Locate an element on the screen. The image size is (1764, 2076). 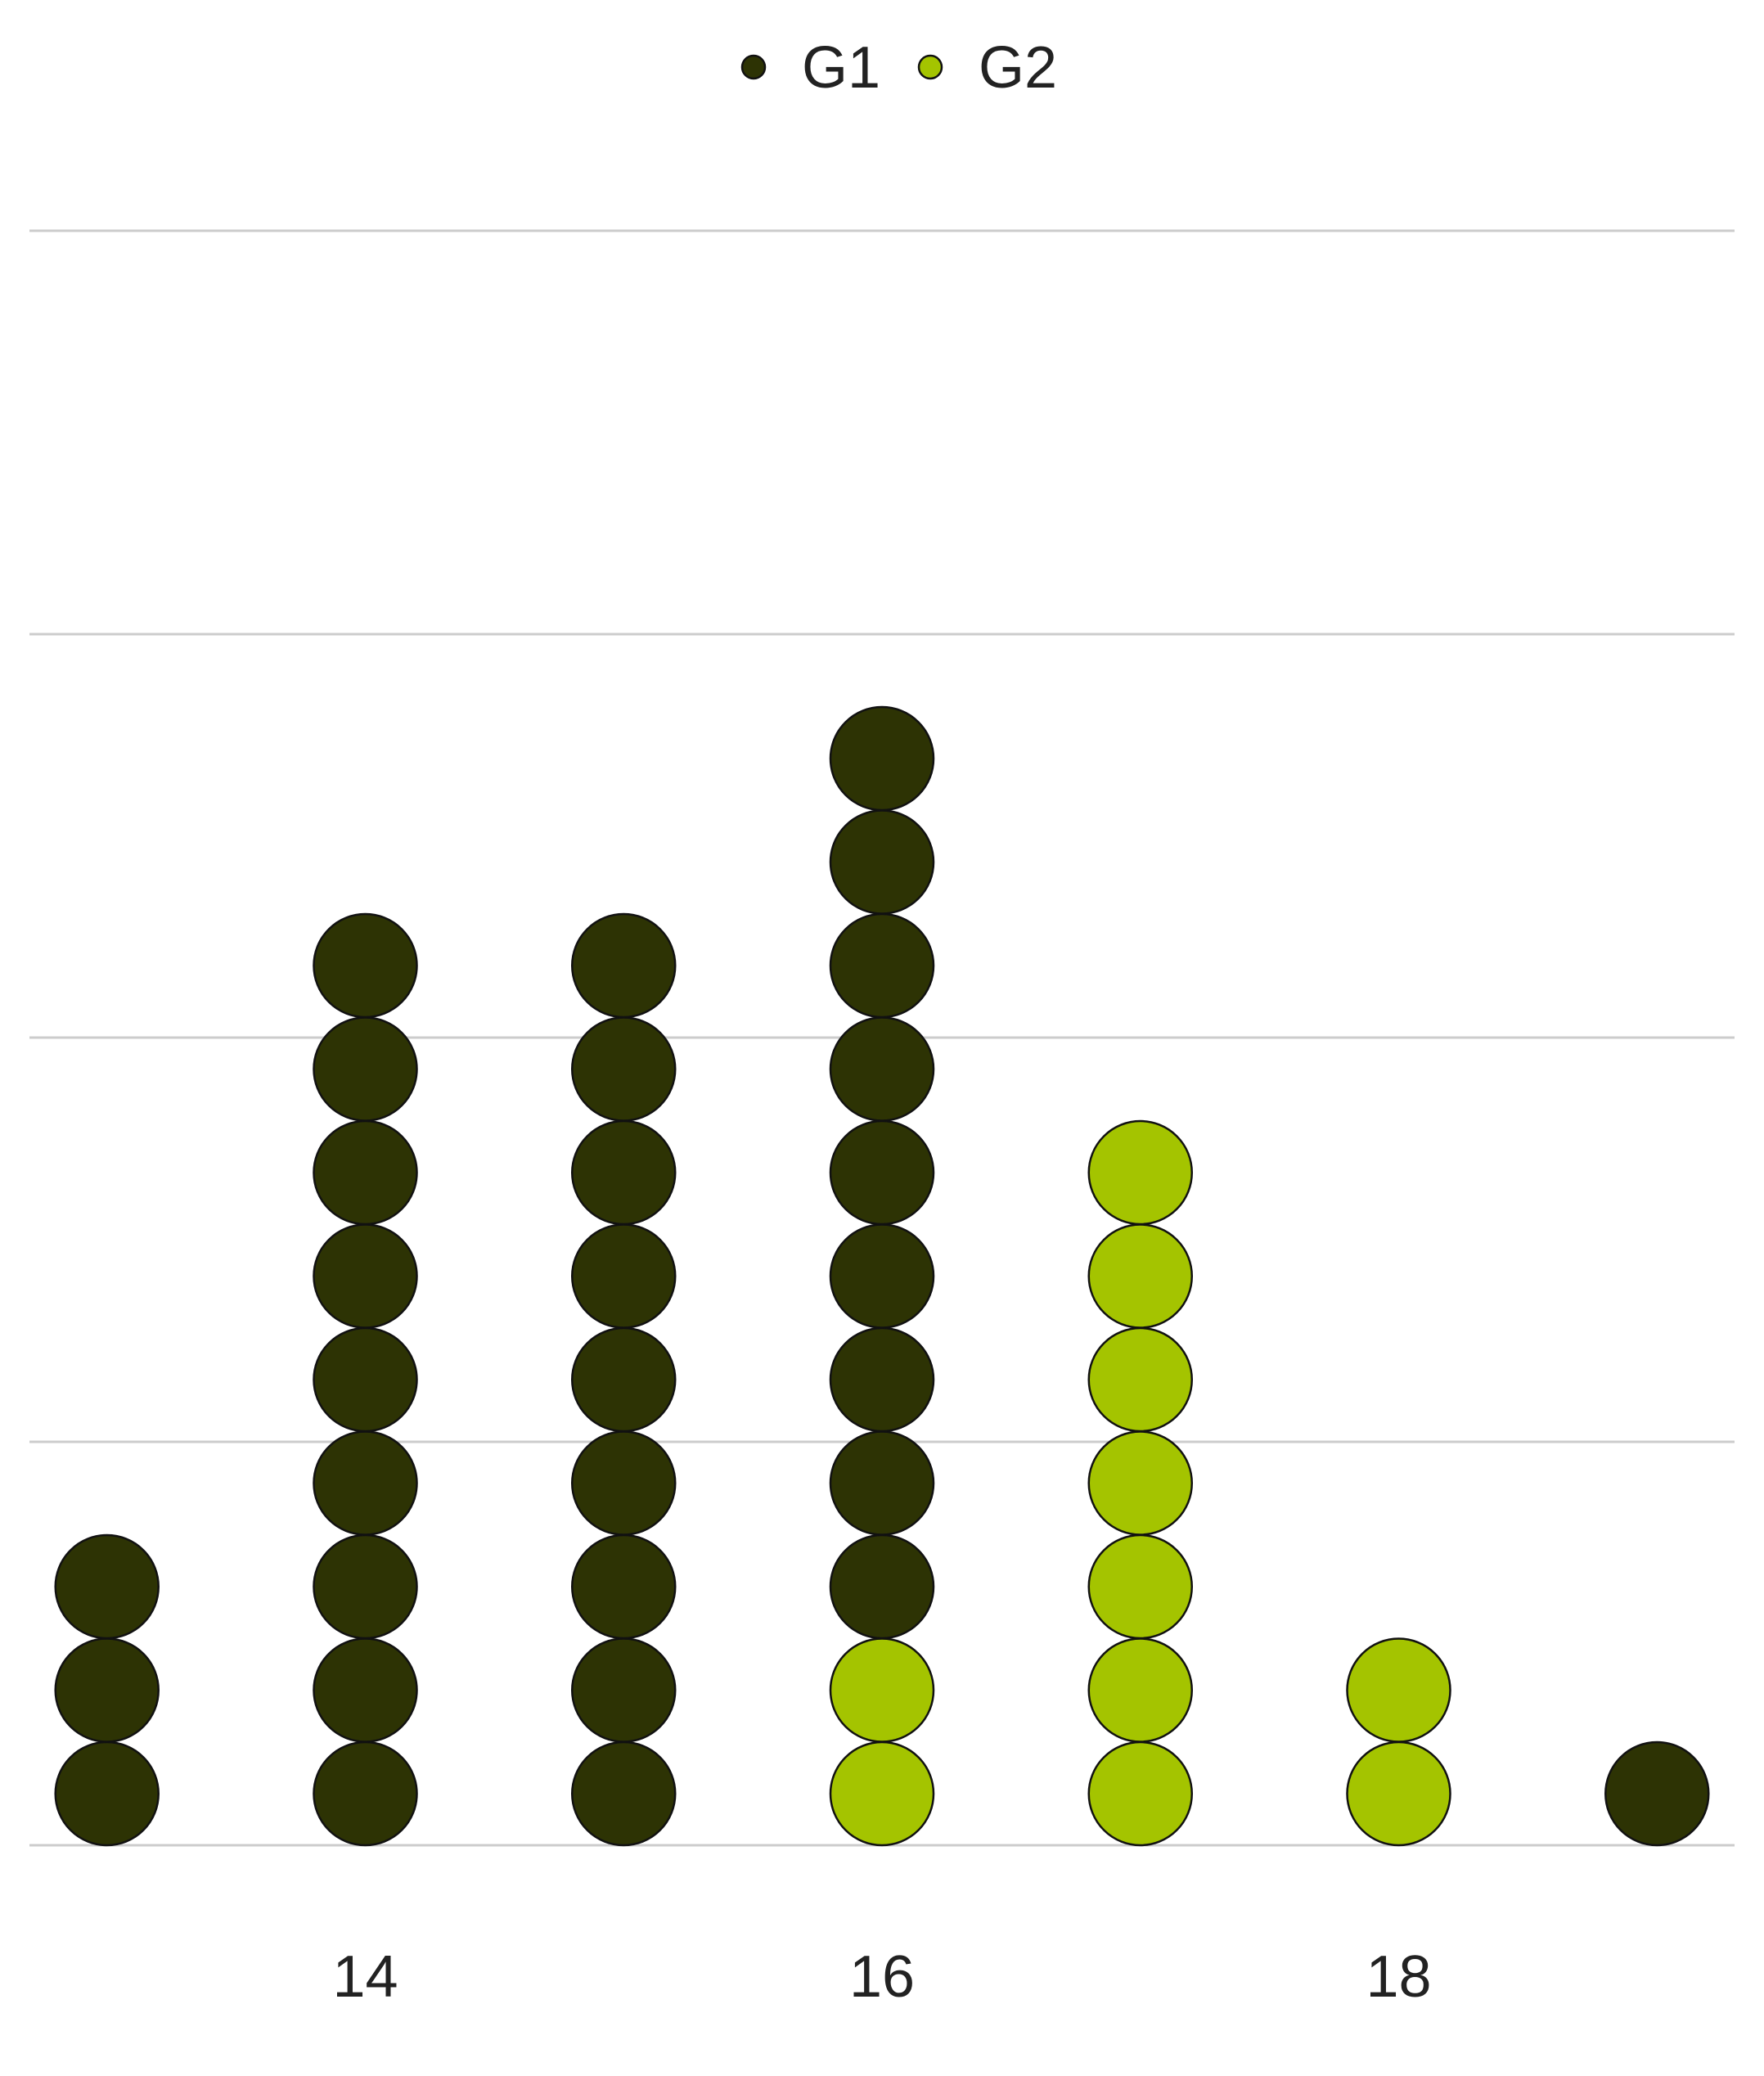
x-tick-label: 18 is located at coordinates (1399, 1977).